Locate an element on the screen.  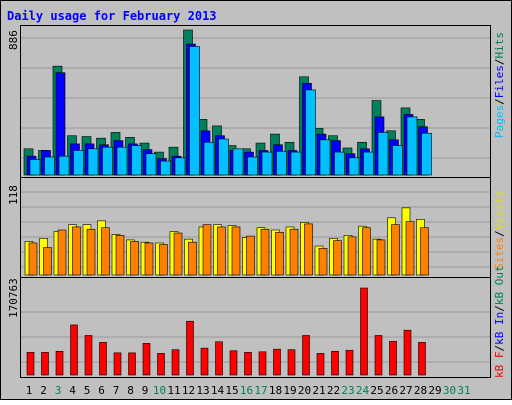
chart-title: Daily usage for February 2013 is located at coordinates (112, 16).